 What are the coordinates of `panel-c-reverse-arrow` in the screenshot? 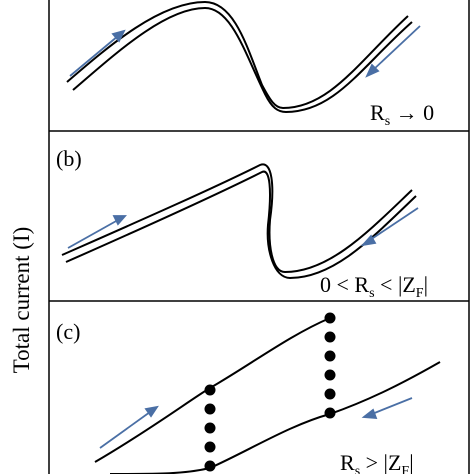 It's located at (387, 408).